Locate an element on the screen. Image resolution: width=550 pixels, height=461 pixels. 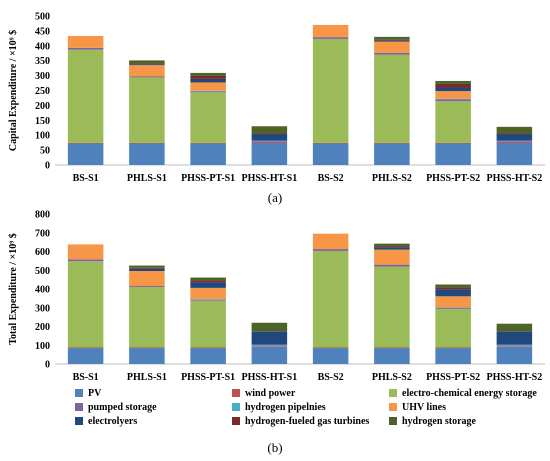
x-tick-label: PHSS-HT-S1 is located at coordinates (269, 178).